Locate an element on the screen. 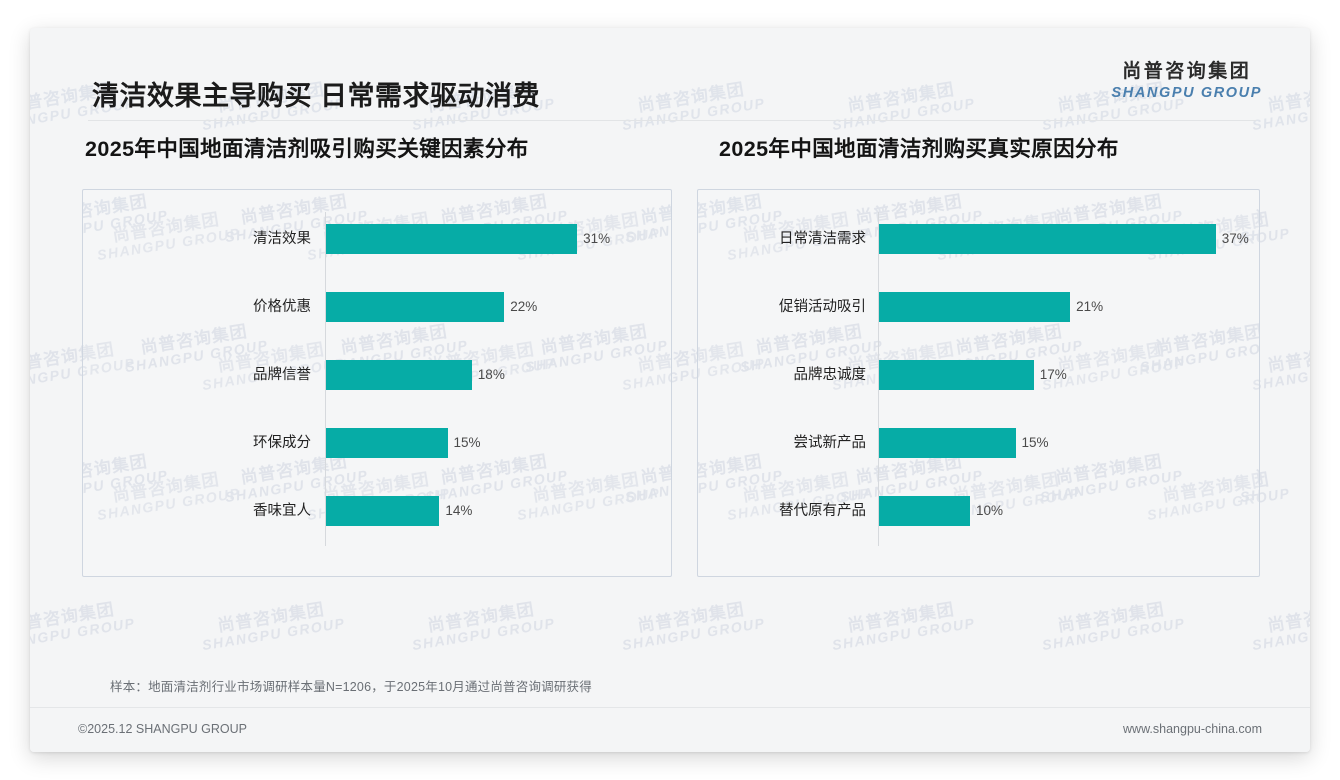 This screenshot has width=1340, height=780. chart-title-left: 2025年中国地面清洁剂吸引购买关键因素分布 is located at coordinates (307, 149).